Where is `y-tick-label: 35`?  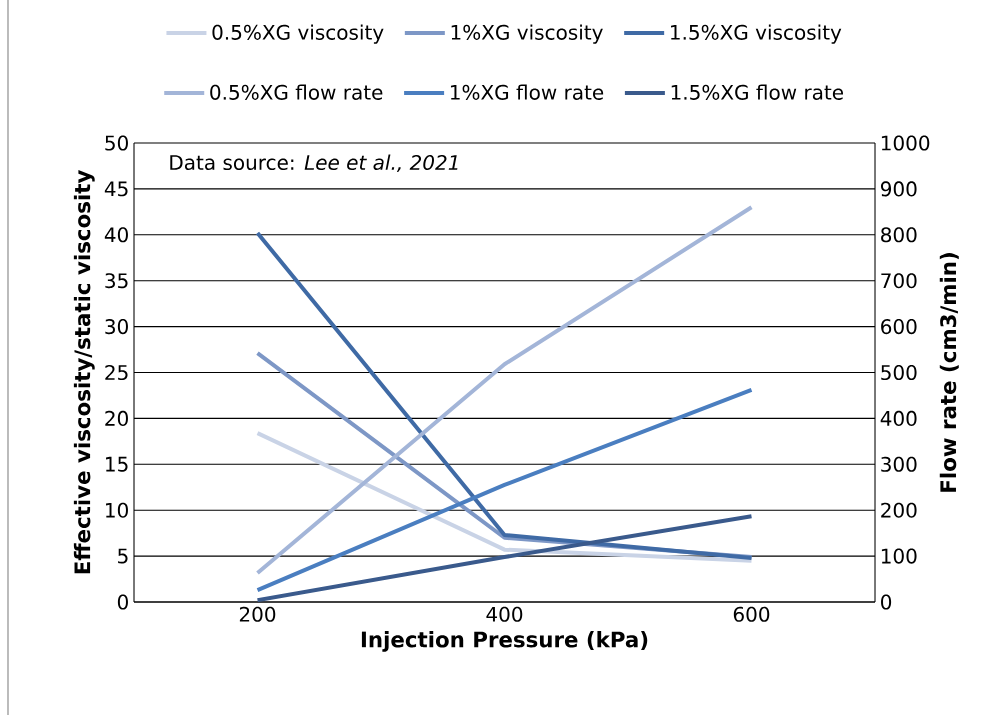 y-tick-label: 35 is located at coordinates (116, 281).